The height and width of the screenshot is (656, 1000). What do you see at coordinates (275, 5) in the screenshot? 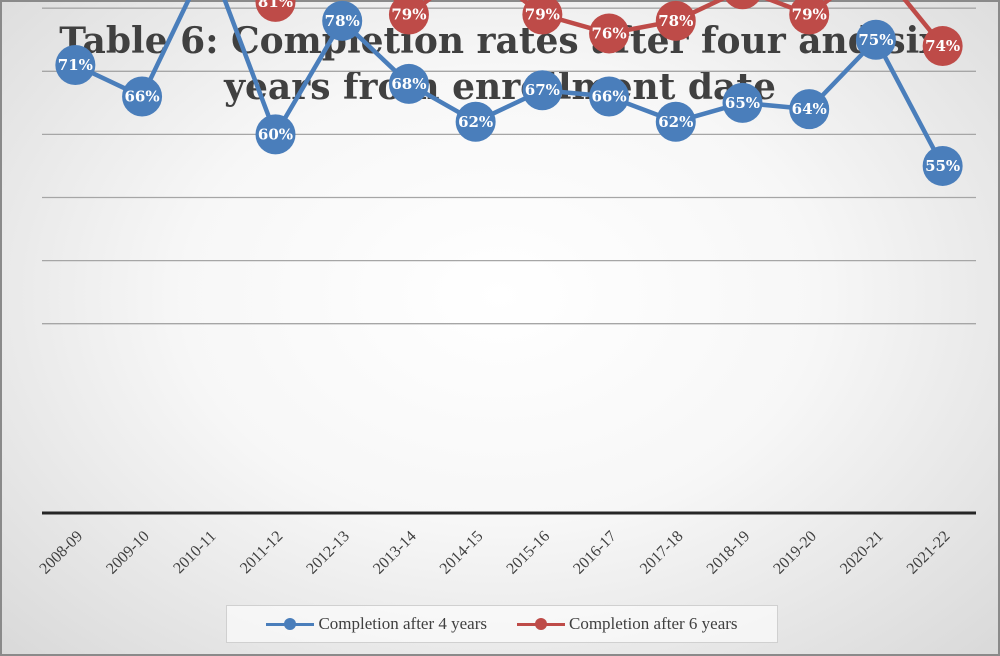
I see `data-label-s1-2011-12: 81%` at bounding box center [275, 5].